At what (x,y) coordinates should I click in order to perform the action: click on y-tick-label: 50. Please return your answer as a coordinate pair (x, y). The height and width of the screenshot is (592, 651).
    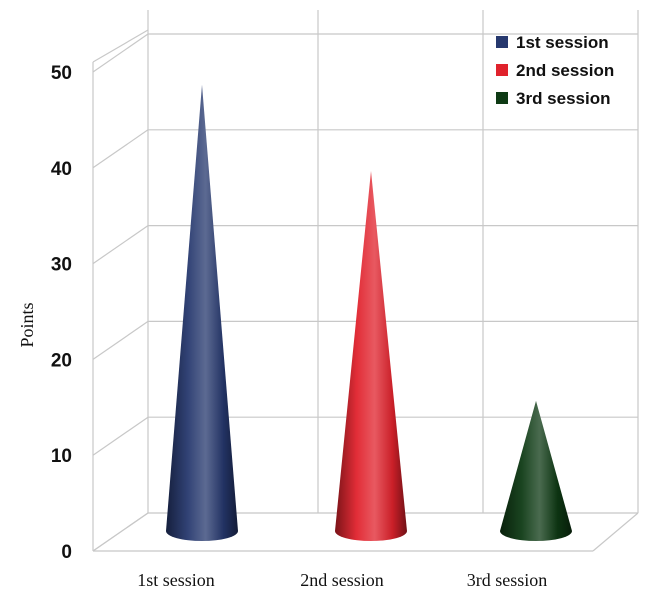
    Looking at the image, I should click on (61, 73).